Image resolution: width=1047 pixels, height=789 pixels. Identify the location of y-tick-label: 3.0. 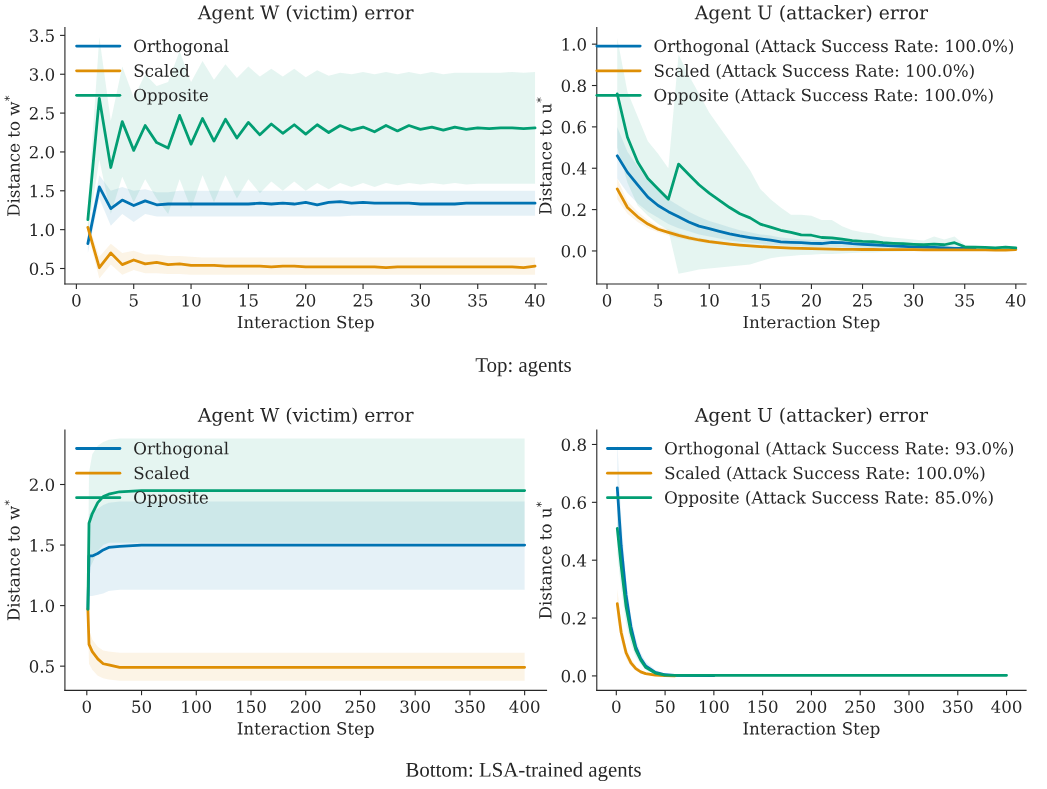
(42, 74).